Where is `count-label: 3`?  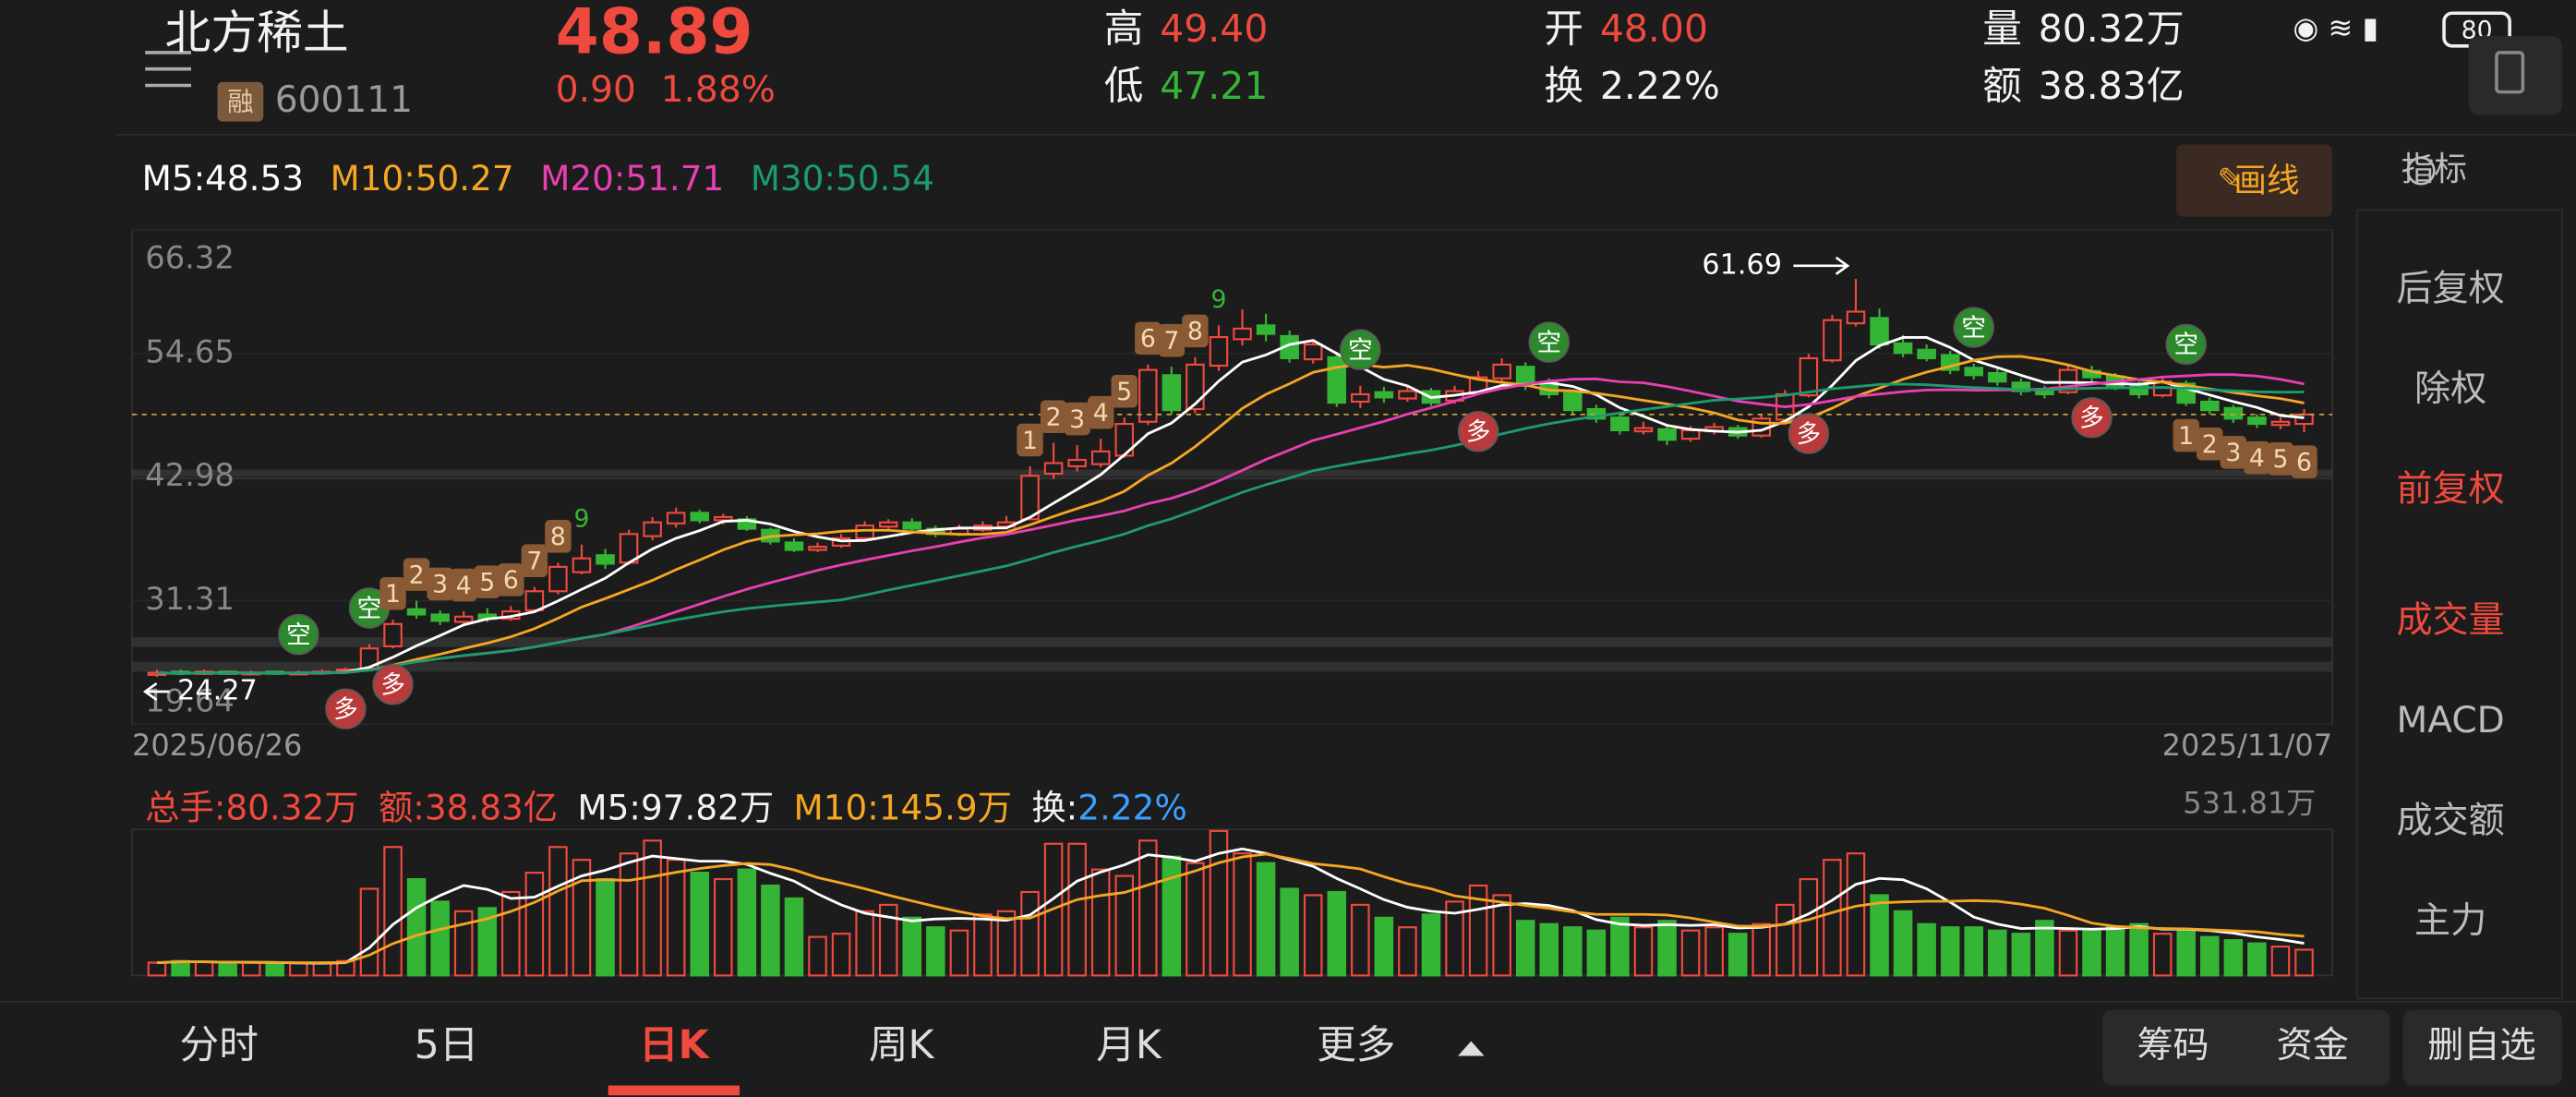
count-label: 3 is located at coordinates (1077, 419).